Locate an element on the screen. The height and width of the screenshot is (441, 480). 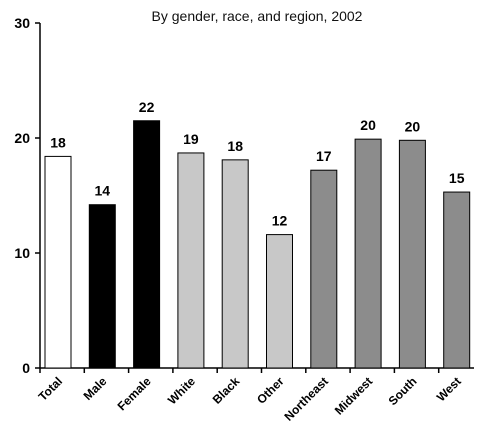
x-tick-label-female: Female is located at coordinates (134, 393).